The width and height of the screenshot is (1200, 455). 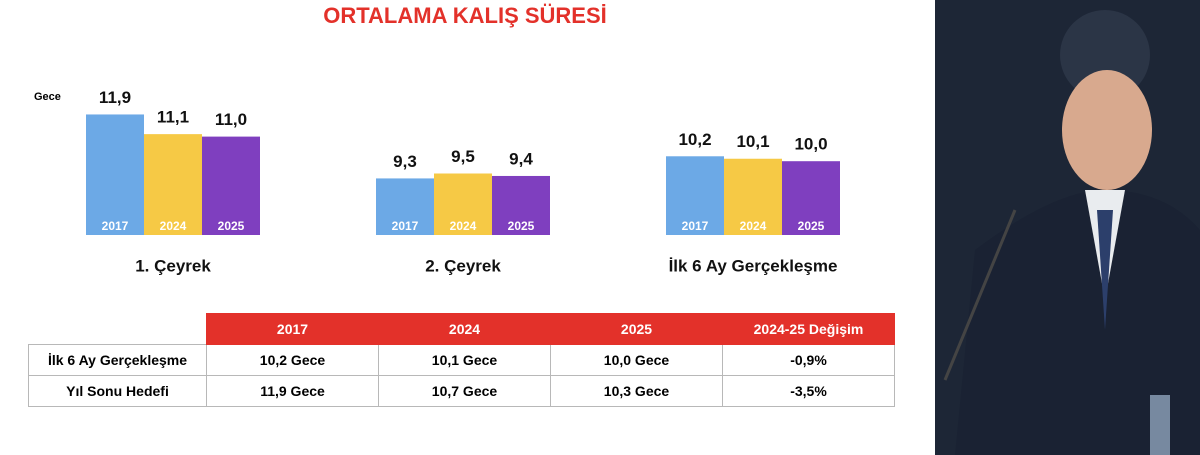 What do you see at coordinates (463, 156) in the screenshot?
I see `value-label: 9,5` at bounding box center [463, 156].